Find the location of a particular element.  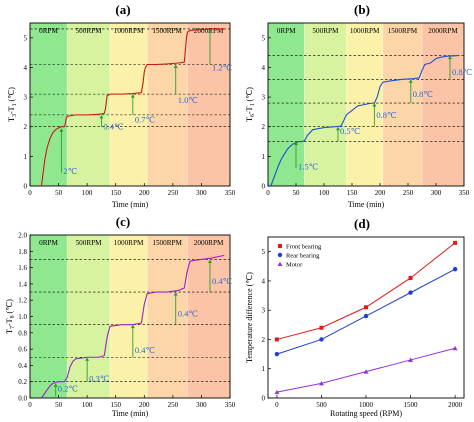

annotation-label: 0.7℃ is located at coordinates (145, 119).